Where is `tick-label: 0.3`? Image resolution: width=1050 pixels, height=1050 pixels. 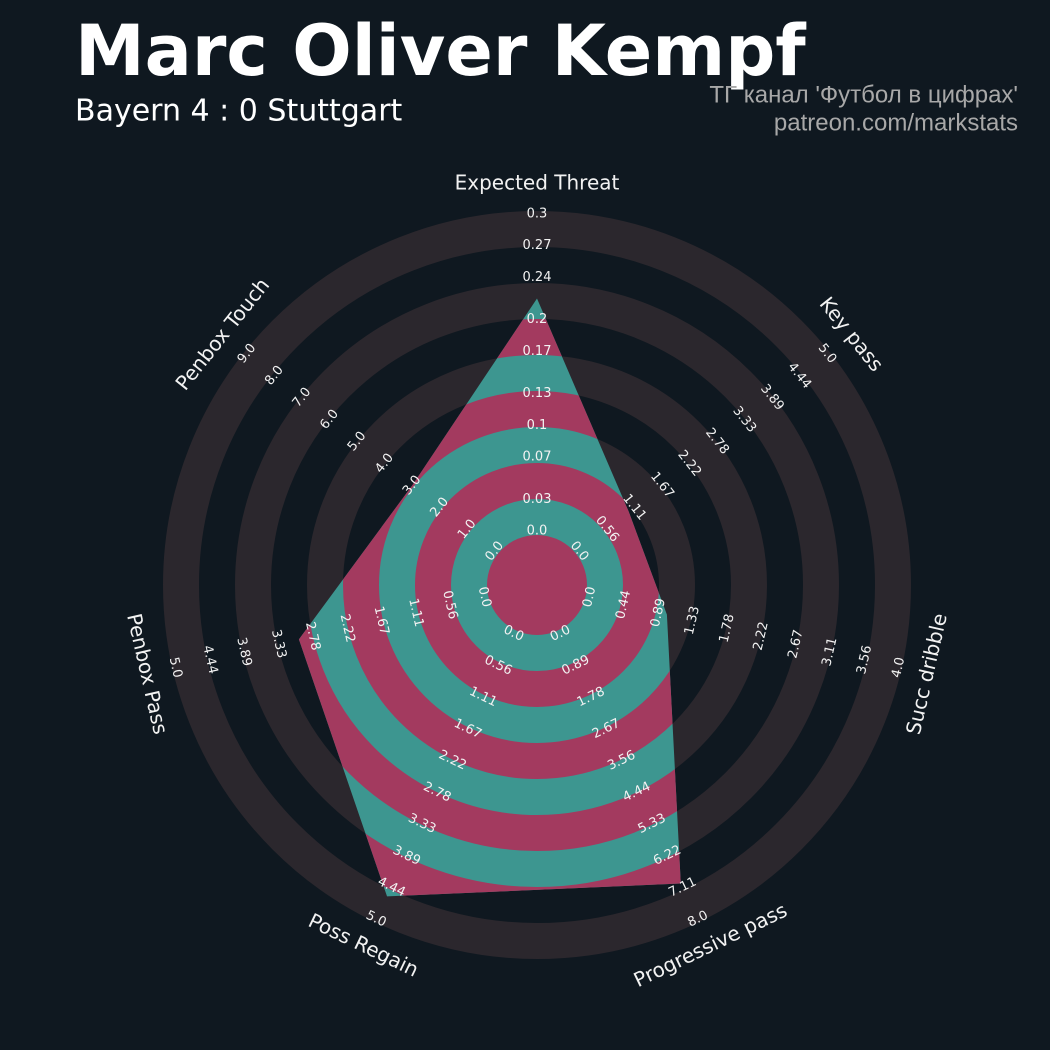 tick-label: 0.3 is located at coordinates (537, 214).